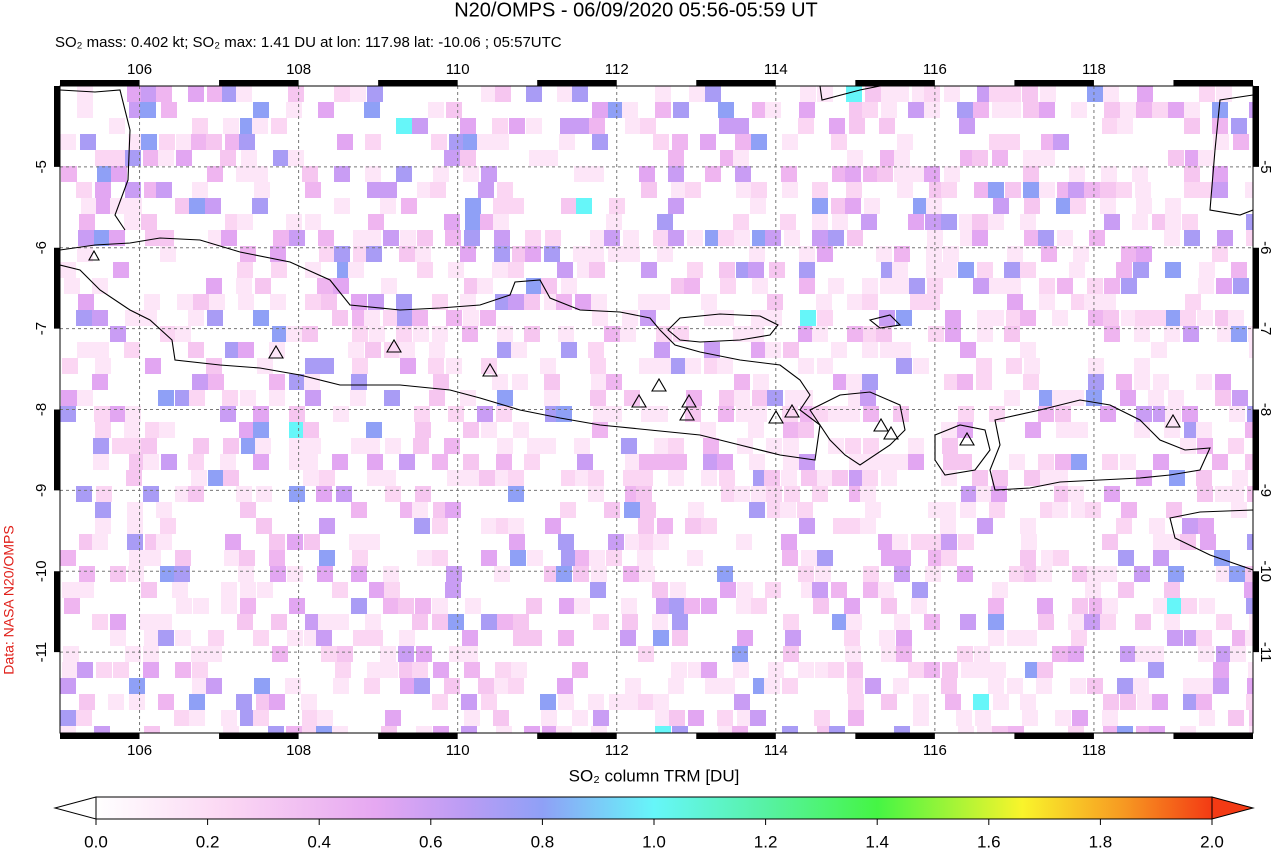 The height and width of the screenshot is (853, 1272). I want to click on coastline, so click(962, 450).